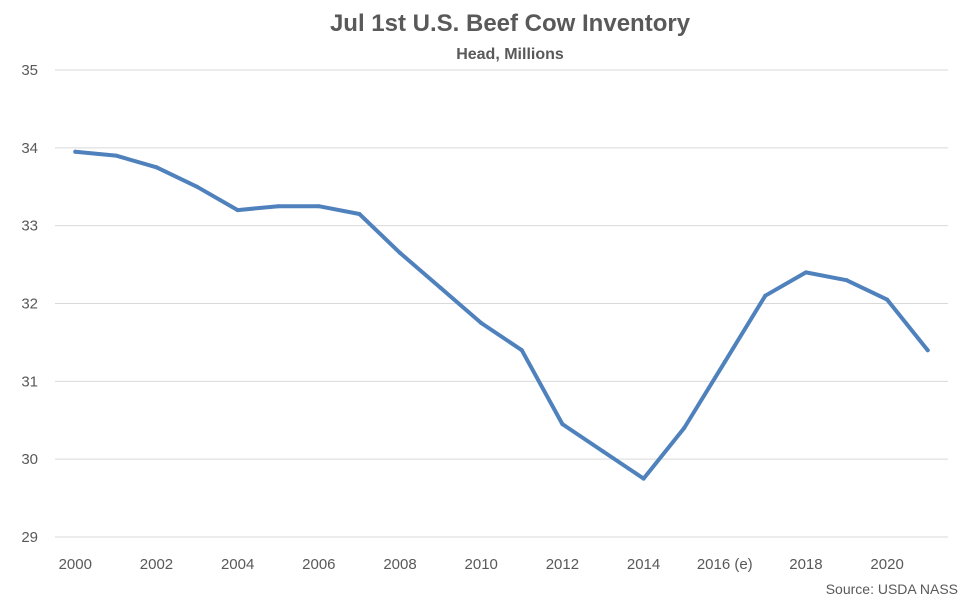 The height and width of the screenshot is (606, 975). I want to click on x-tick-label: 2000, so click(75, 564).